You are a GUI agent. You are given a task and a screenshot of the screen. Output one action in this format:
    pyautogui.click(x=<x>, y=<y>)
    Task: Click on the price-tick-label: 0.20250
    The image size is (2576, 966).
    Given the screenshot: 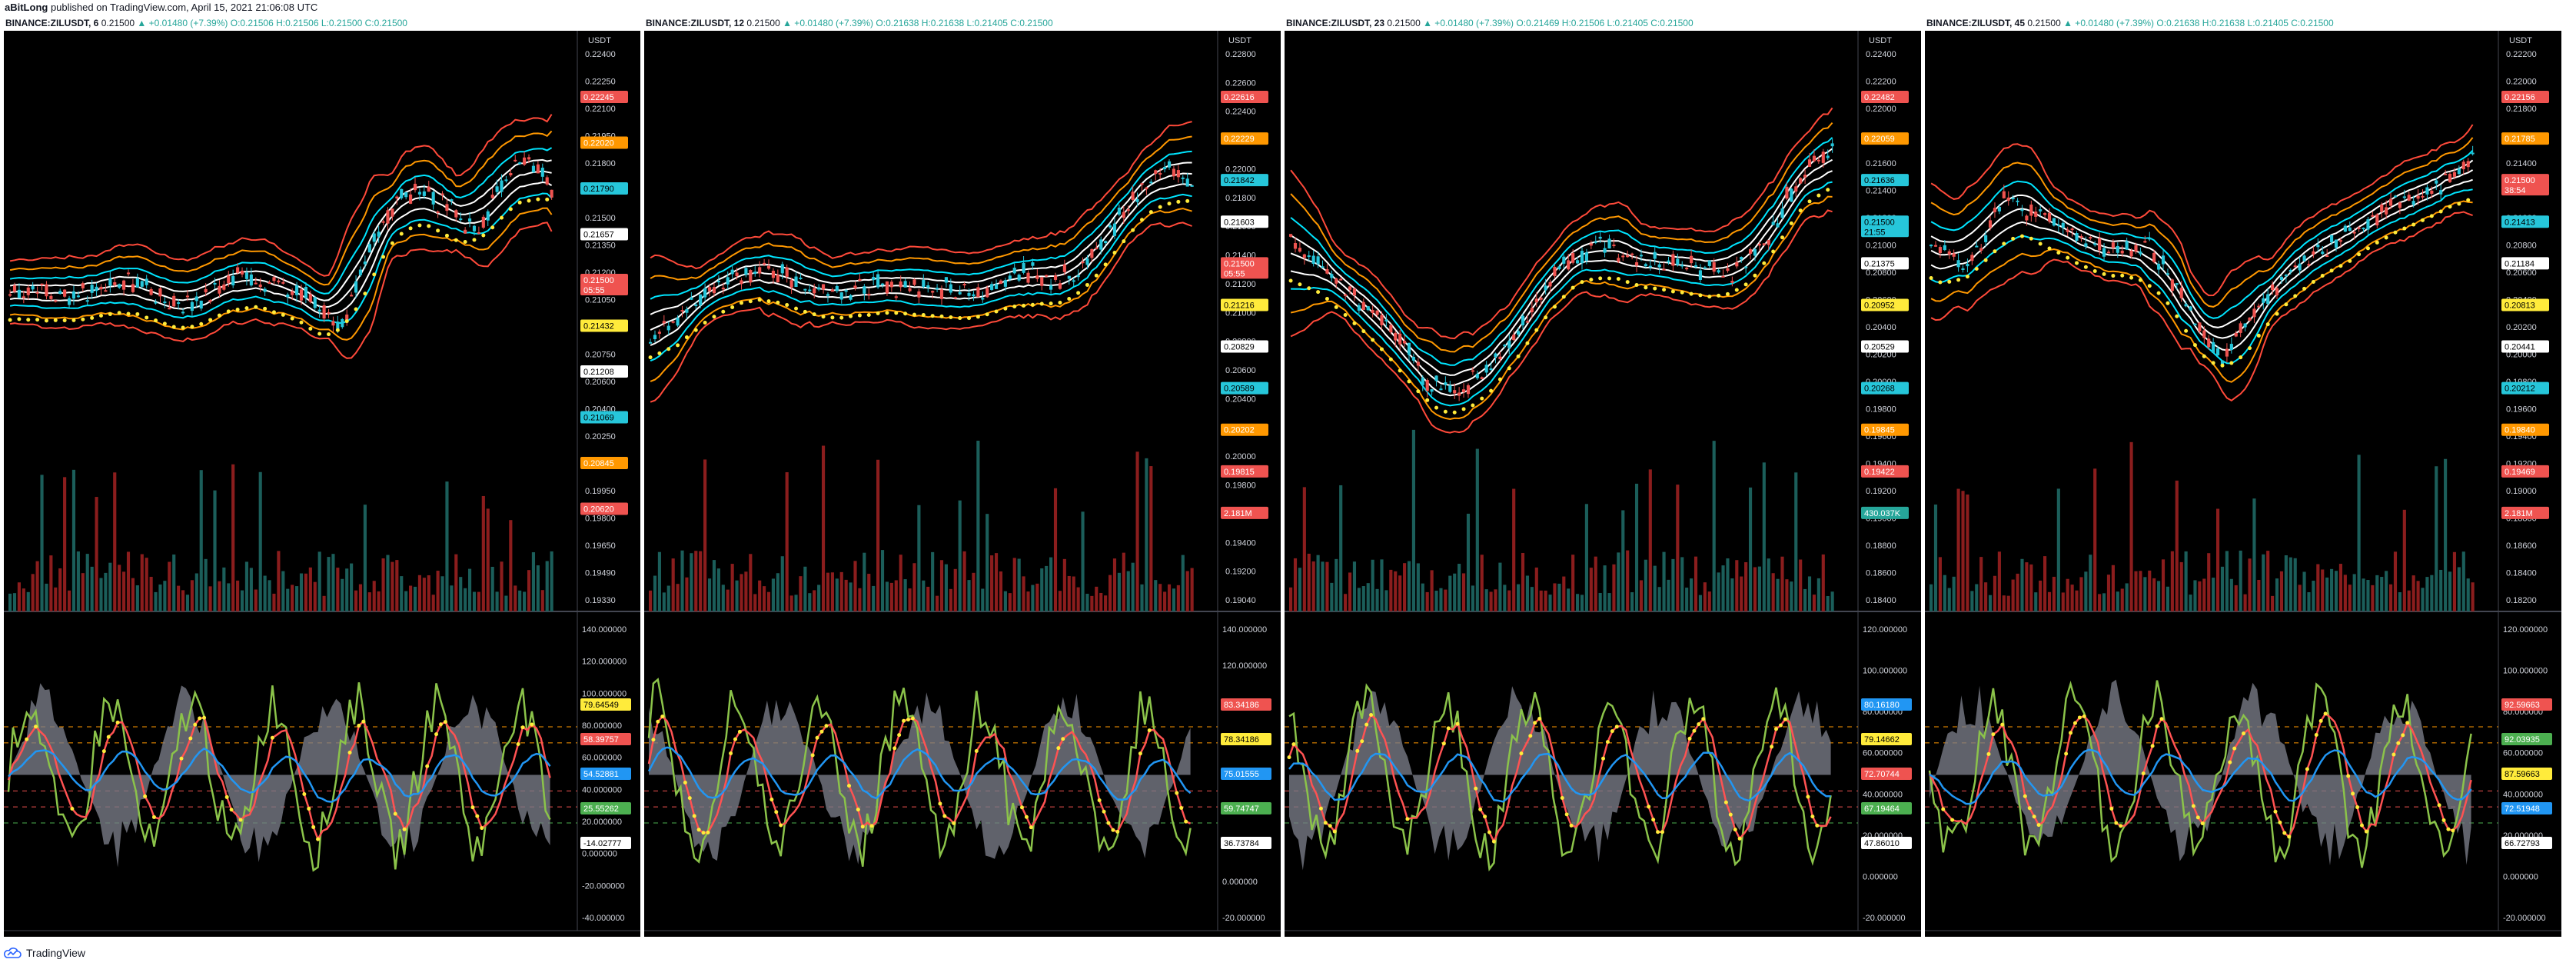 What is the action you would take?
    pyautogui.click(x=600, y=436)
    